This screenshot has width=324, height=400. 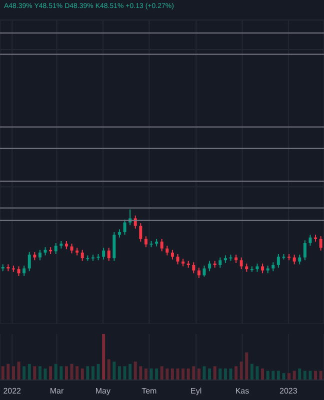 What do you see at coordinates (196, 391) in the screenshot?
I see `x-tick-label: Eyl` at bounding box center [196, 391].